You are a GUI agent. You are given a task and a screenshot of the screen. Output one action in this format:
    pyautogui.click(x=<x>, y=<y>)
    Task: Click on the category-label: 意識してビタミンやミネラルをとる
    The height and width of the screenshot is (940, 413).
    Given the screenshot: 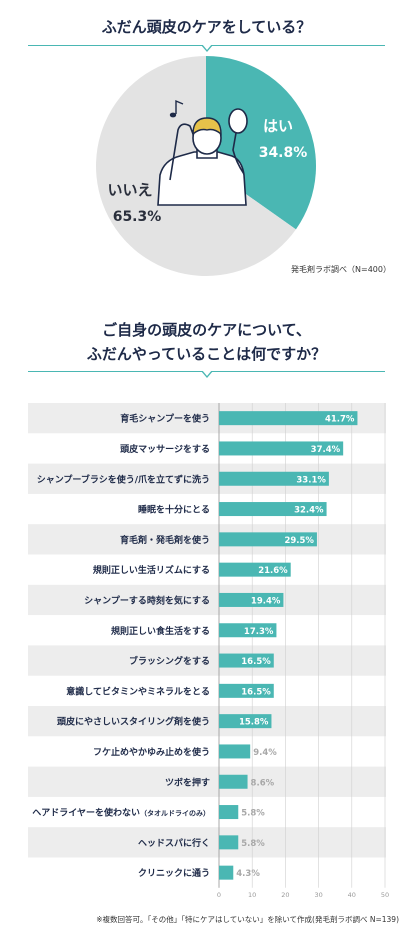 What is the action you would take?
    pyautogui.click(x=138, y=691)
    